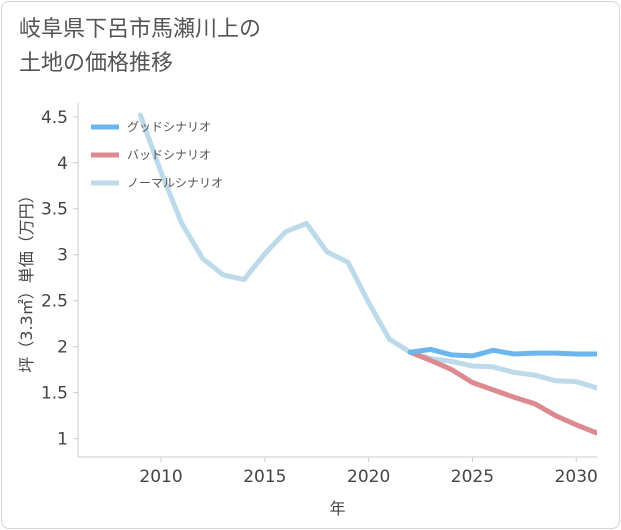 This screenshot has width=621, height=530. What do you see at coordinates (54, 210) in the screenshot?
I see `y-tick-label: 3.5` at bounding box center [54, 210].